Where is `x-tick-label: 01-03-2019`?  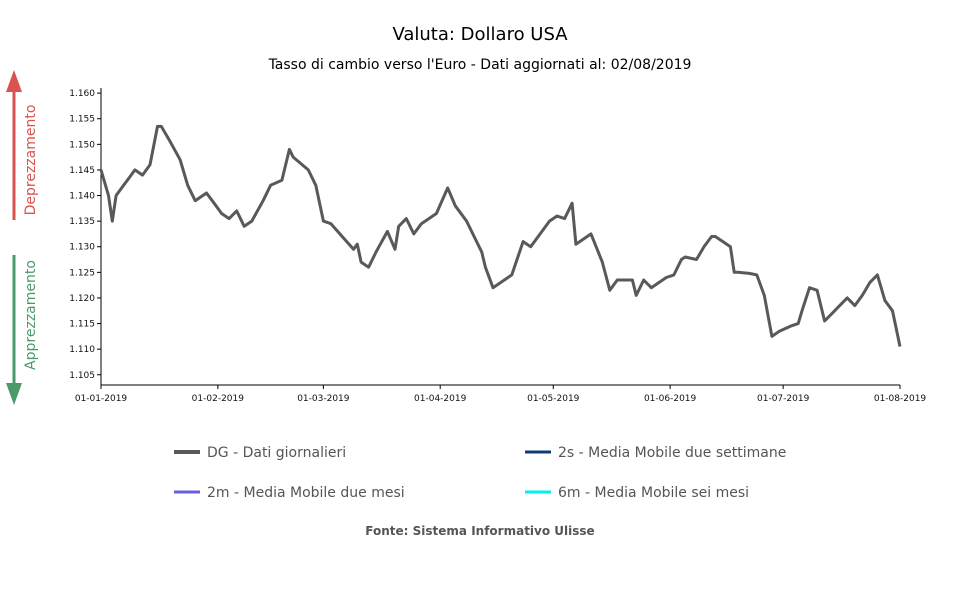 x-tick-label: 01-03-2019 is located at coordinates (323, 399).